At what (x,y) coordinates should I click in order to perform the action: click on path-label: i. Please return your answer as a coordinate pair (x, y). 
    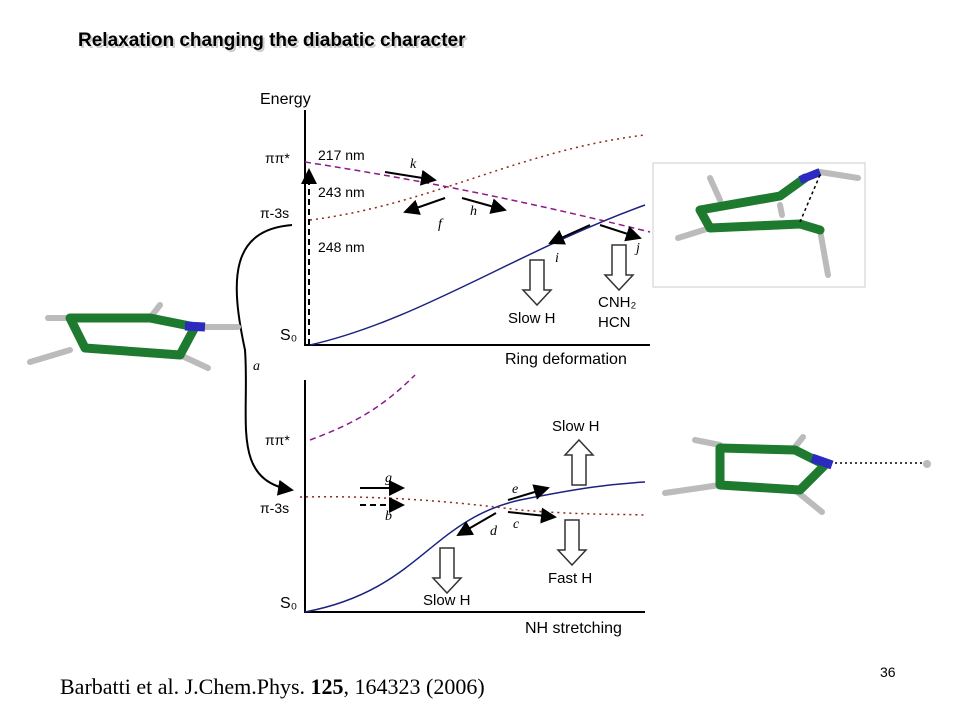
    Looking at the image, I should click on (557, 258).